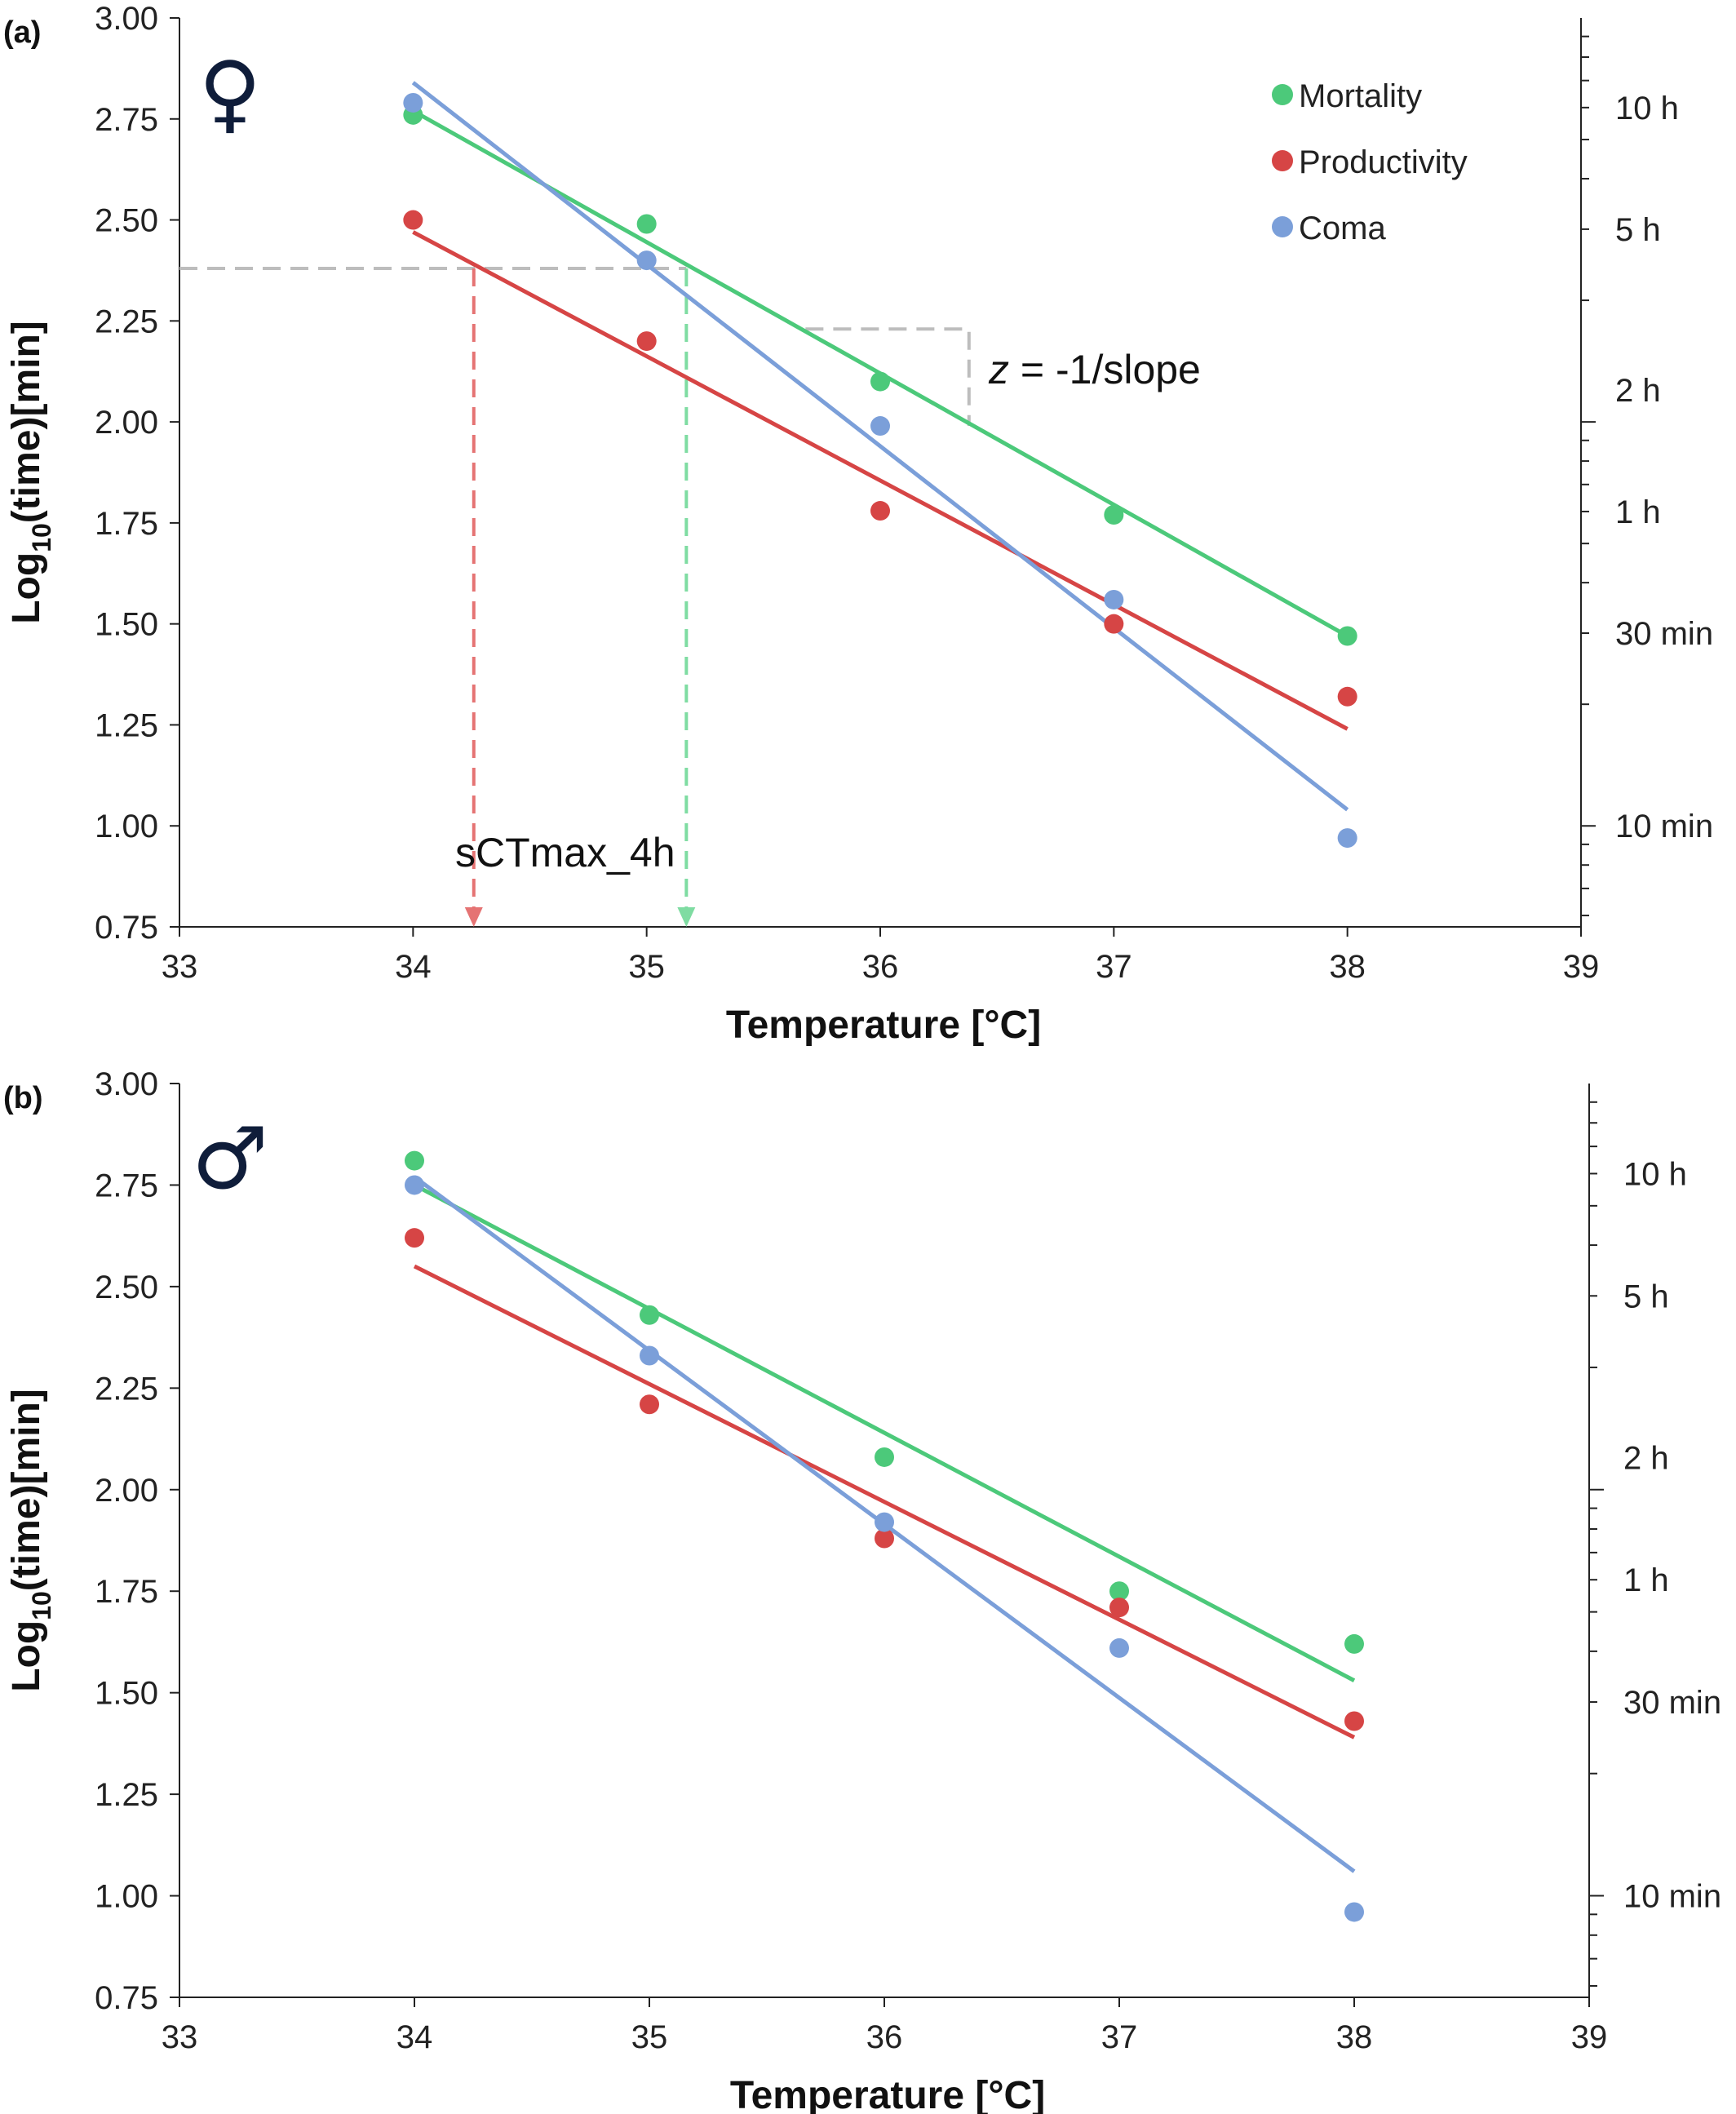 Image resolution: width=1736 pixels, height=2114 pixels. What do you see at coordinates (1094, 369) in the screenshot?
I see `z-slope-annotation: z = -1/slope` at bounding box center [1094, 369].